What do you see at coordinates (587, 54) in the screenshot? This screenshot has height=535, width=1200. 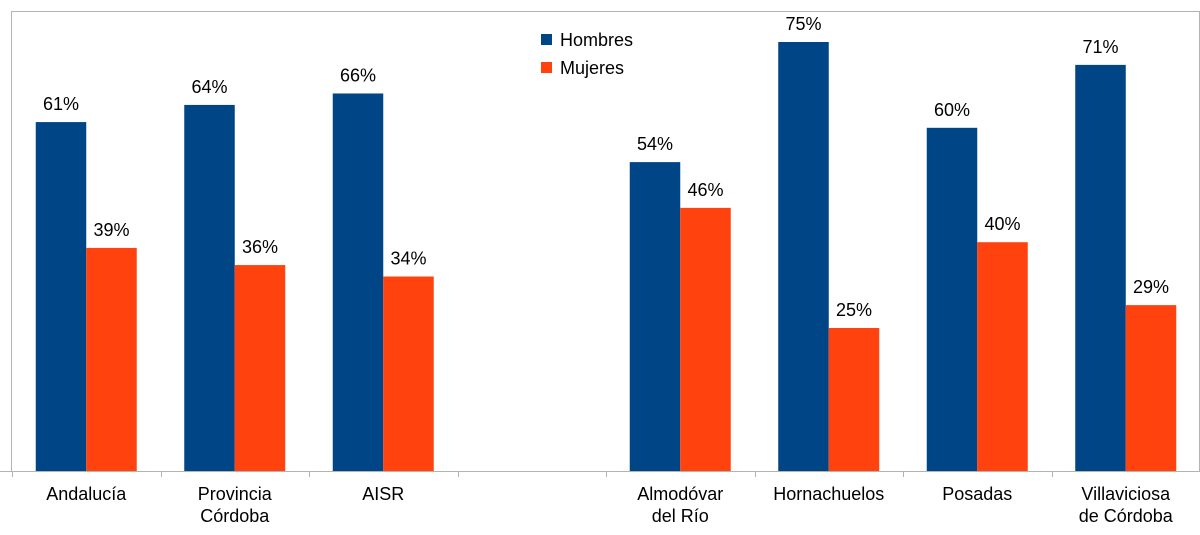 I see `legend: Hombres Mujeres` at bounding box center [587, 54].